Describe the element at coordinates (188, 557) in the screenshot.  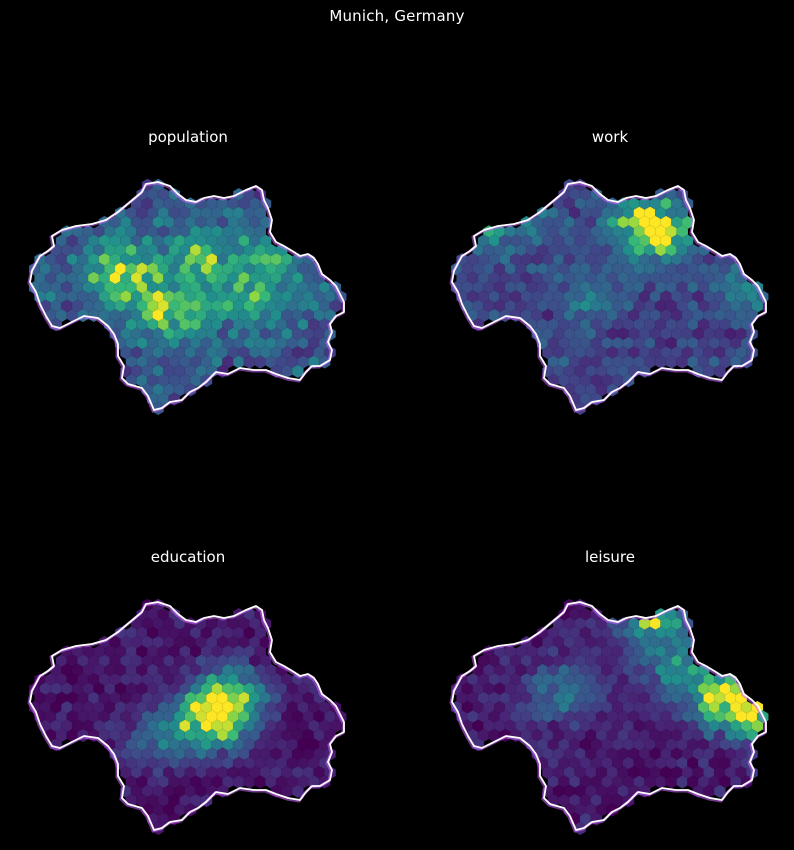
I see `panel-title: education` at that location.